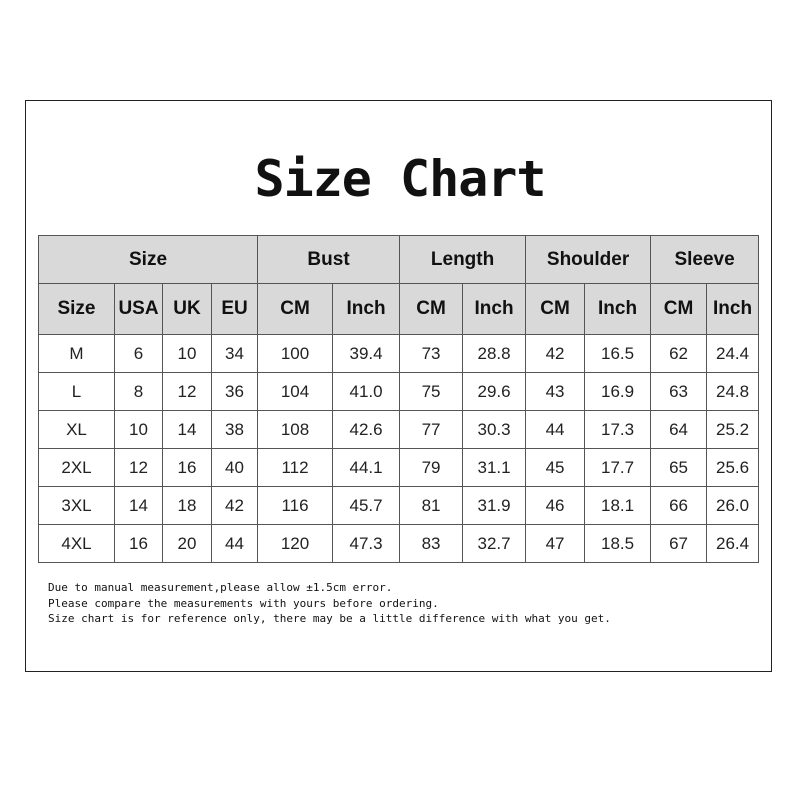 This screenshot has height=800, width=800. I want to click on table-cell: 31.1, so click(494, 467).